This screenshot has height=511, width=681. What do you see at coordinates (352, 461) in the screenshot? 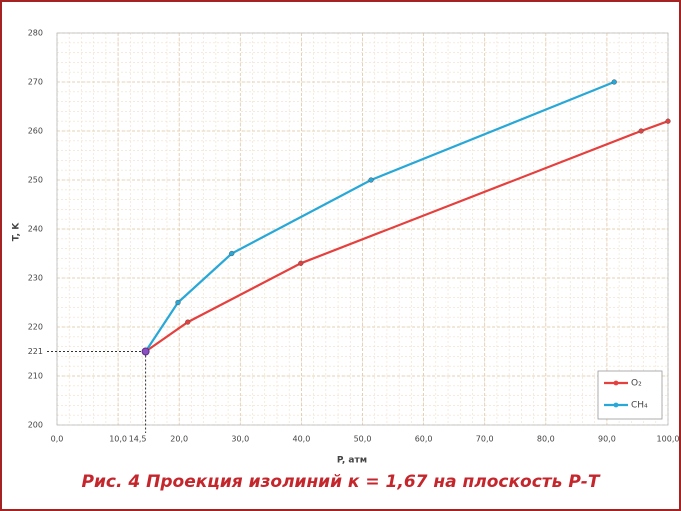
I see `x-axis-label: P, атм` at bounding box center [352, 461].